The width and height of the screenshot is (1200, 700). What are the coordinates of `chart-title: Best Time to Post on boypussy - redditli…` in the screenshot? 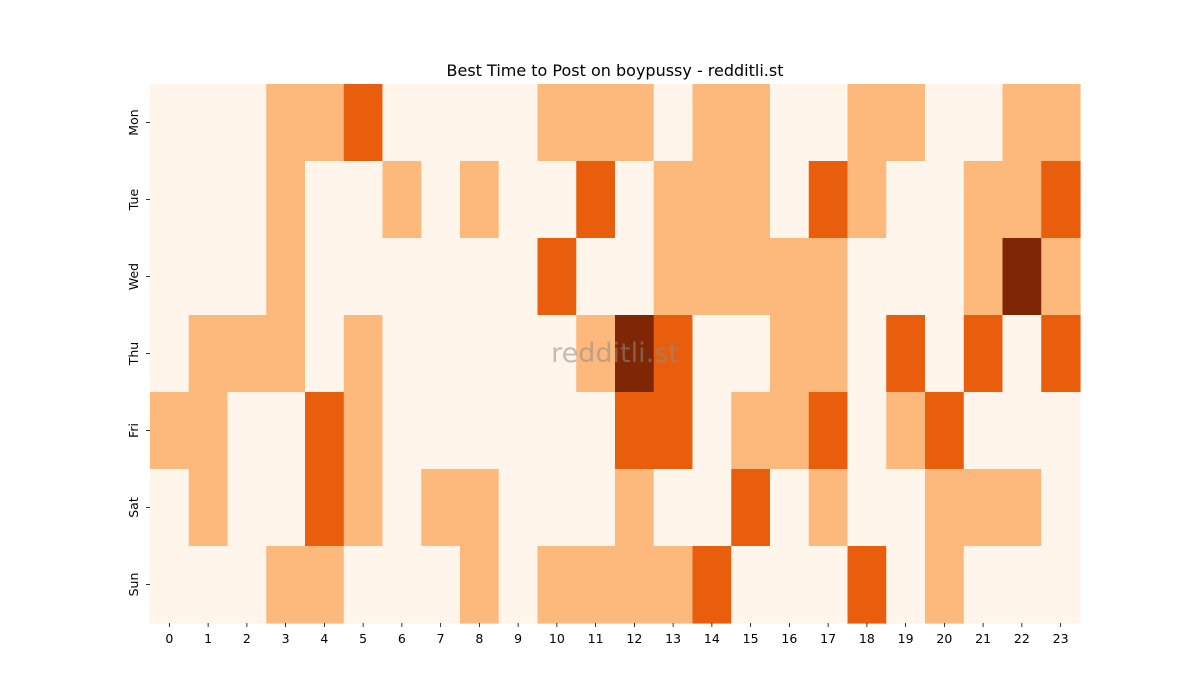 It's located at (615, 70).